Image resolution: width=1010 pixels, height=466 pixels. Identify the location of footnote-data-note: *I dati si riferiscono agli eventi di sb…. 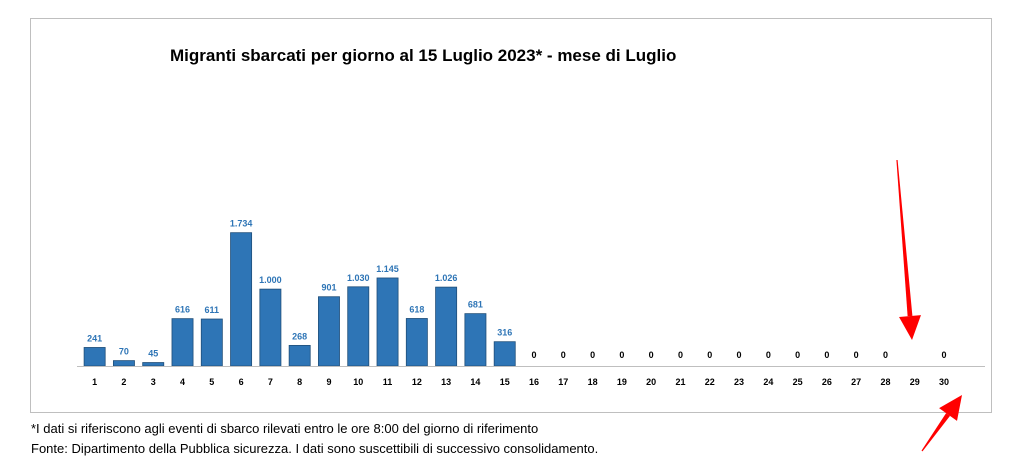
(285, 428).